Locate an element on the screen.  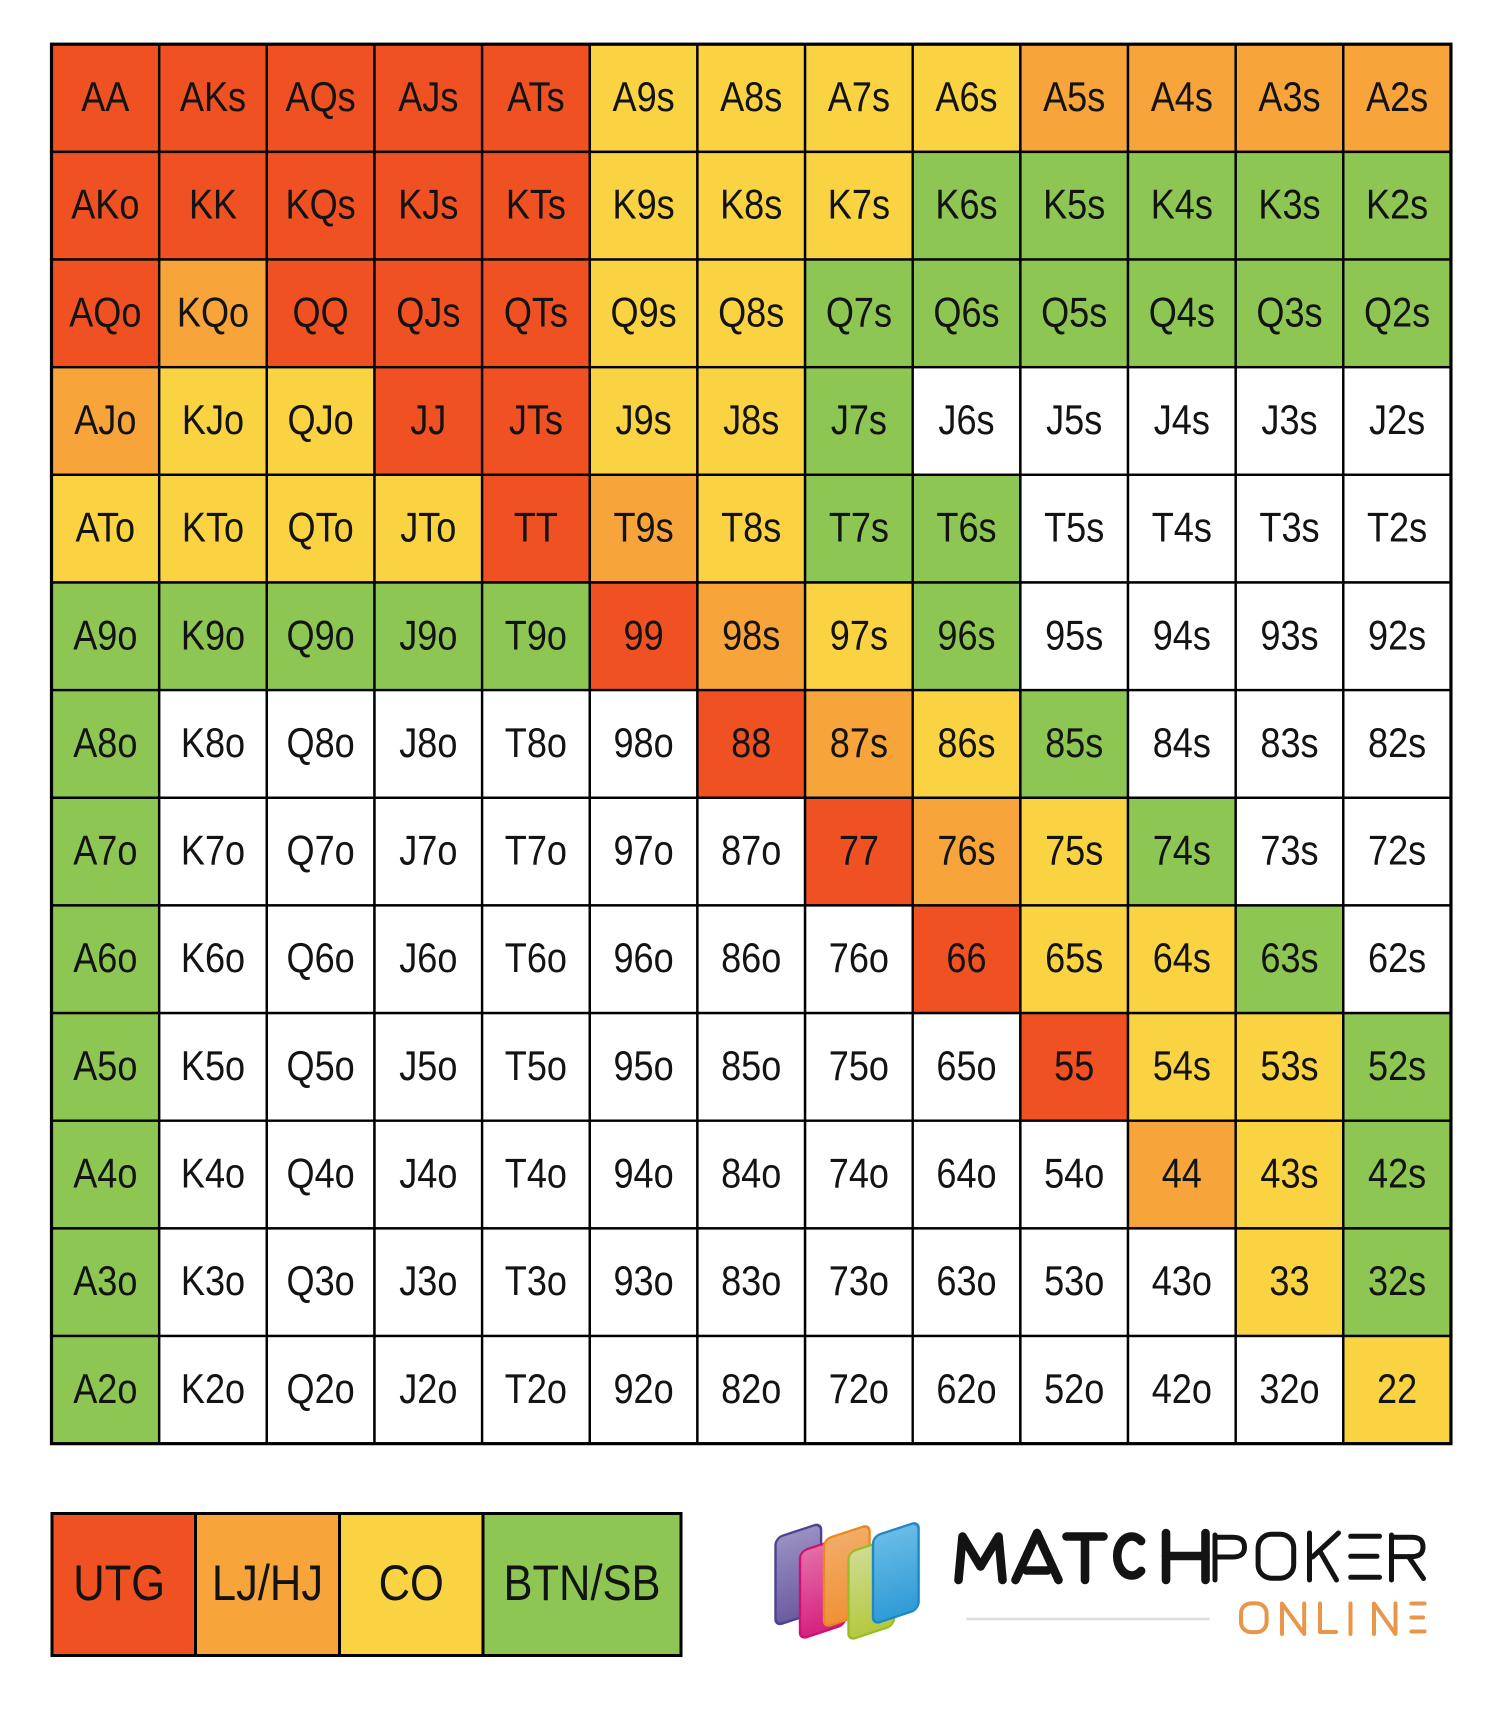
svg-text: Q9o is located at coordinates (320, 636).